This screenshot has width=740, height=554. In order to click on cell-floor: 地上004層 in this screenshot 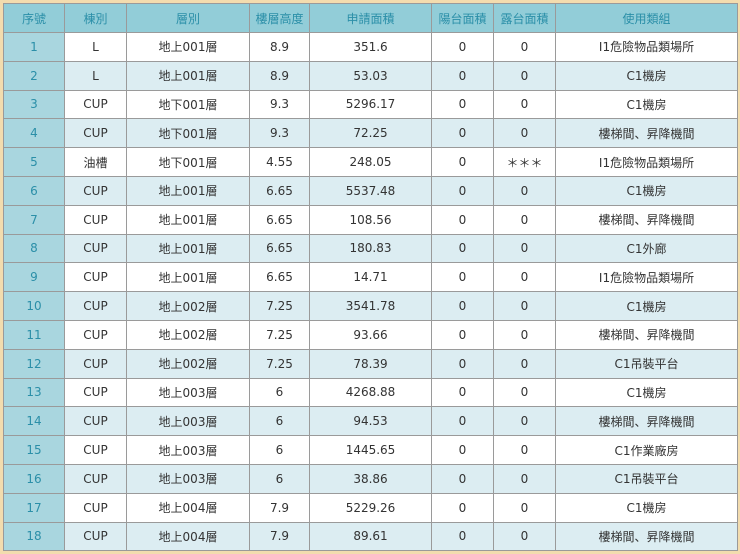, I will do `click(188, 507)`.